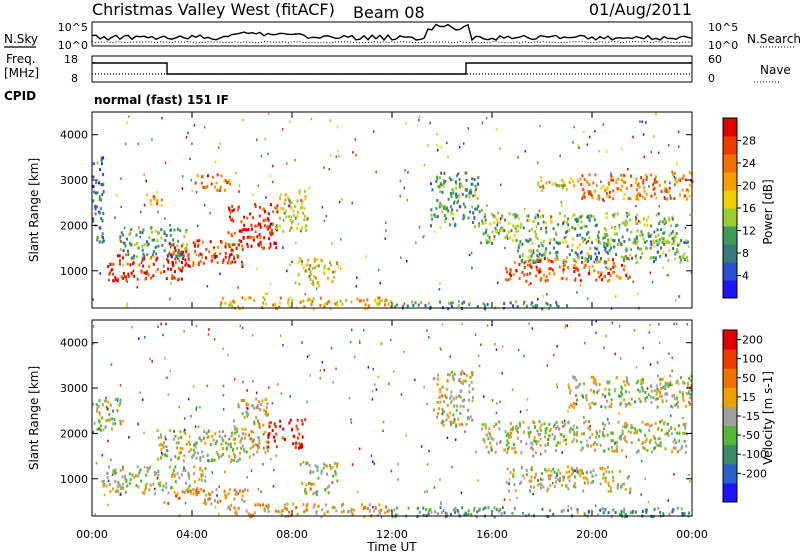  Describe the element at coordinates (21, 73) in the screenshot. I see `freq-label-2: [MHz]` at that location.